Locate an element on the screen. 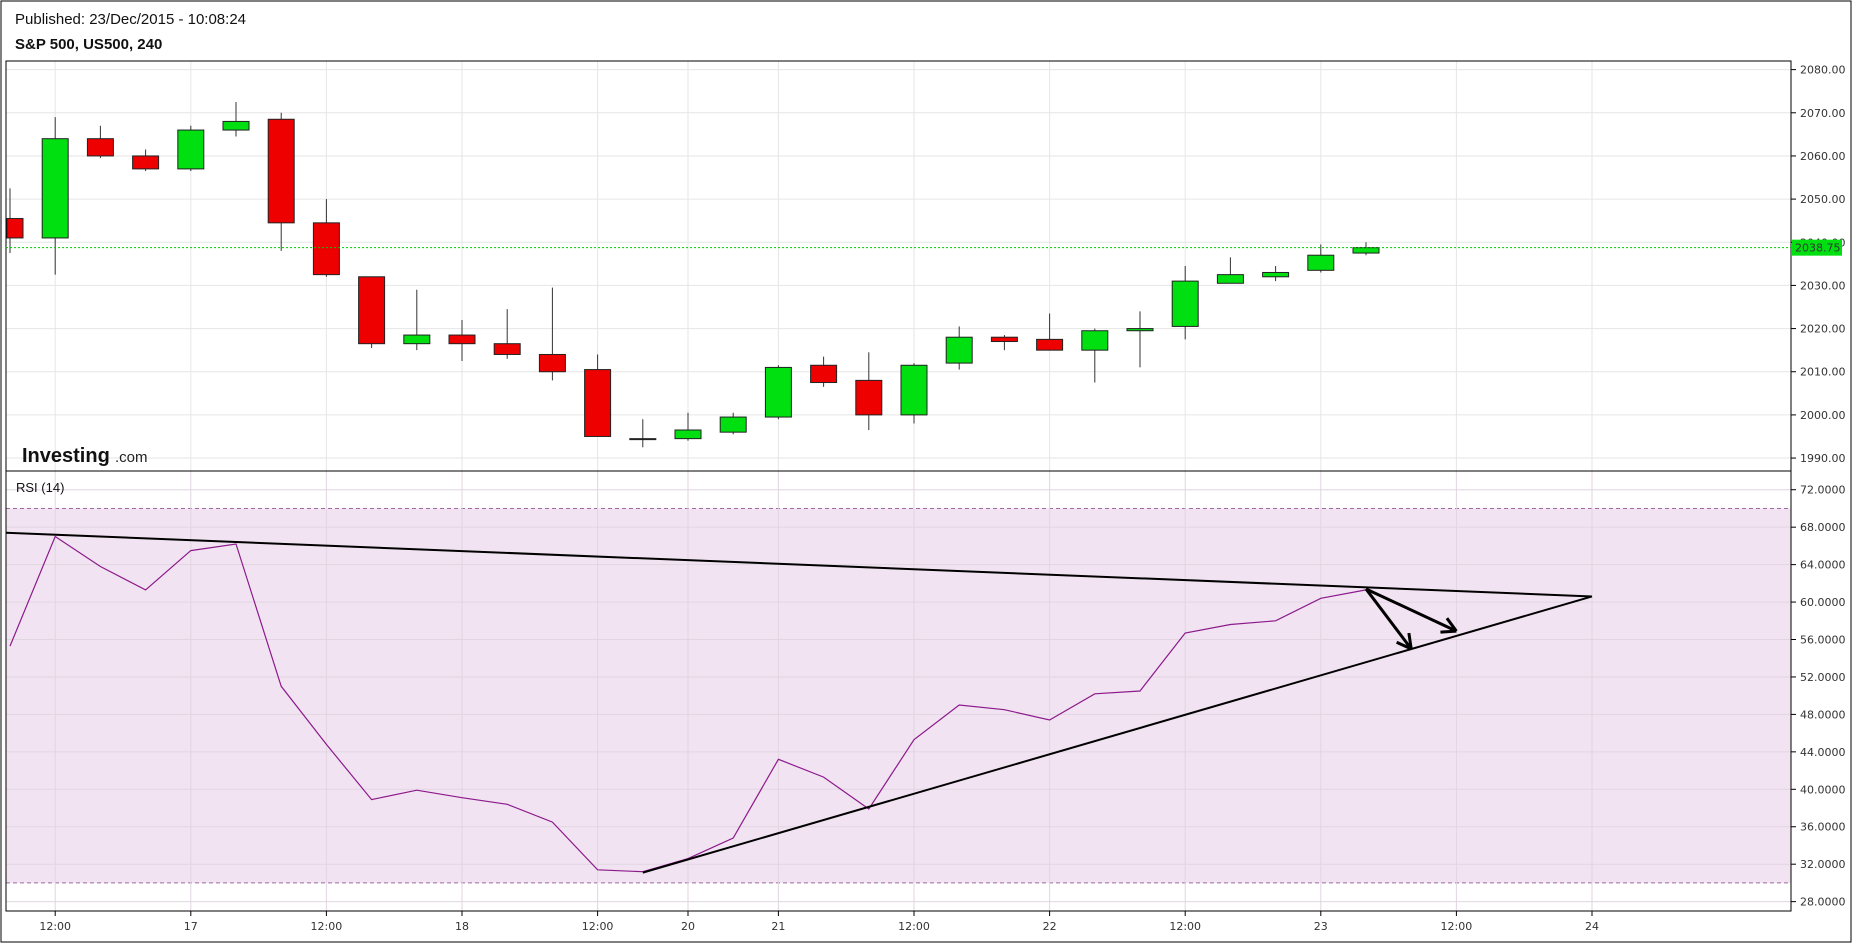 This screenshot has height=943, width=1852. rsi-tick-label: 72.0000 is located at coordinates (1823, 490).